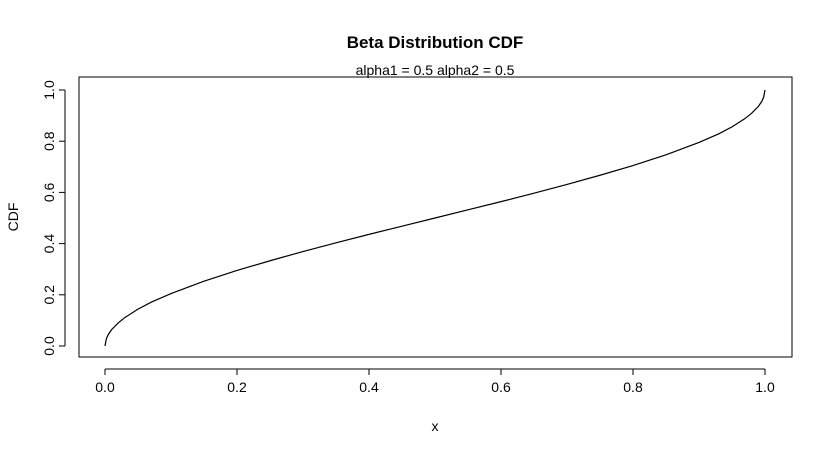 This screenshot has height=455, width=832. I want to click on chart-title: Beta Distribution CDF, so click(435, 42).